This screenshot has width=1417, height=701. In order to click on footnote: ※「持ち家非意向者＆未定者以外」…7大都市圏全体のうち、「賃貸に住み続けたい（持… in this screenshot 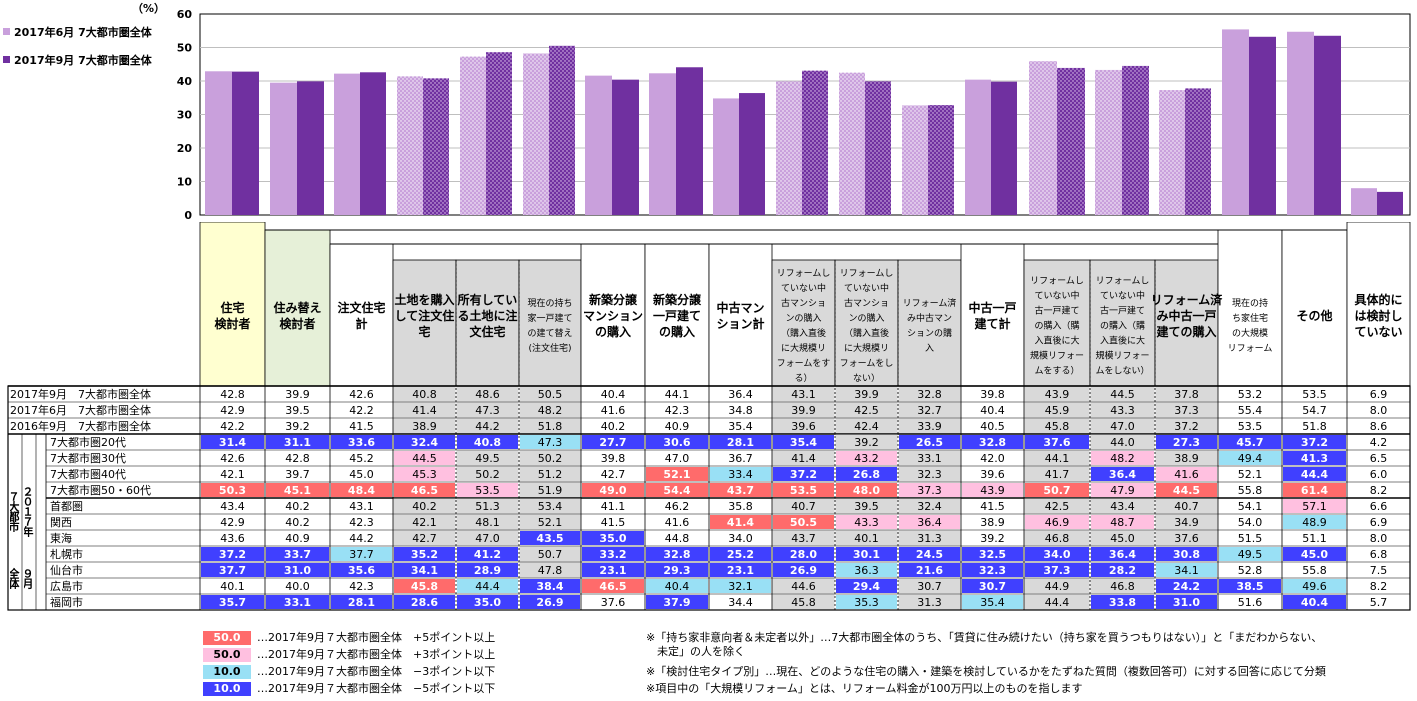, I will do `click(984, 637)`.